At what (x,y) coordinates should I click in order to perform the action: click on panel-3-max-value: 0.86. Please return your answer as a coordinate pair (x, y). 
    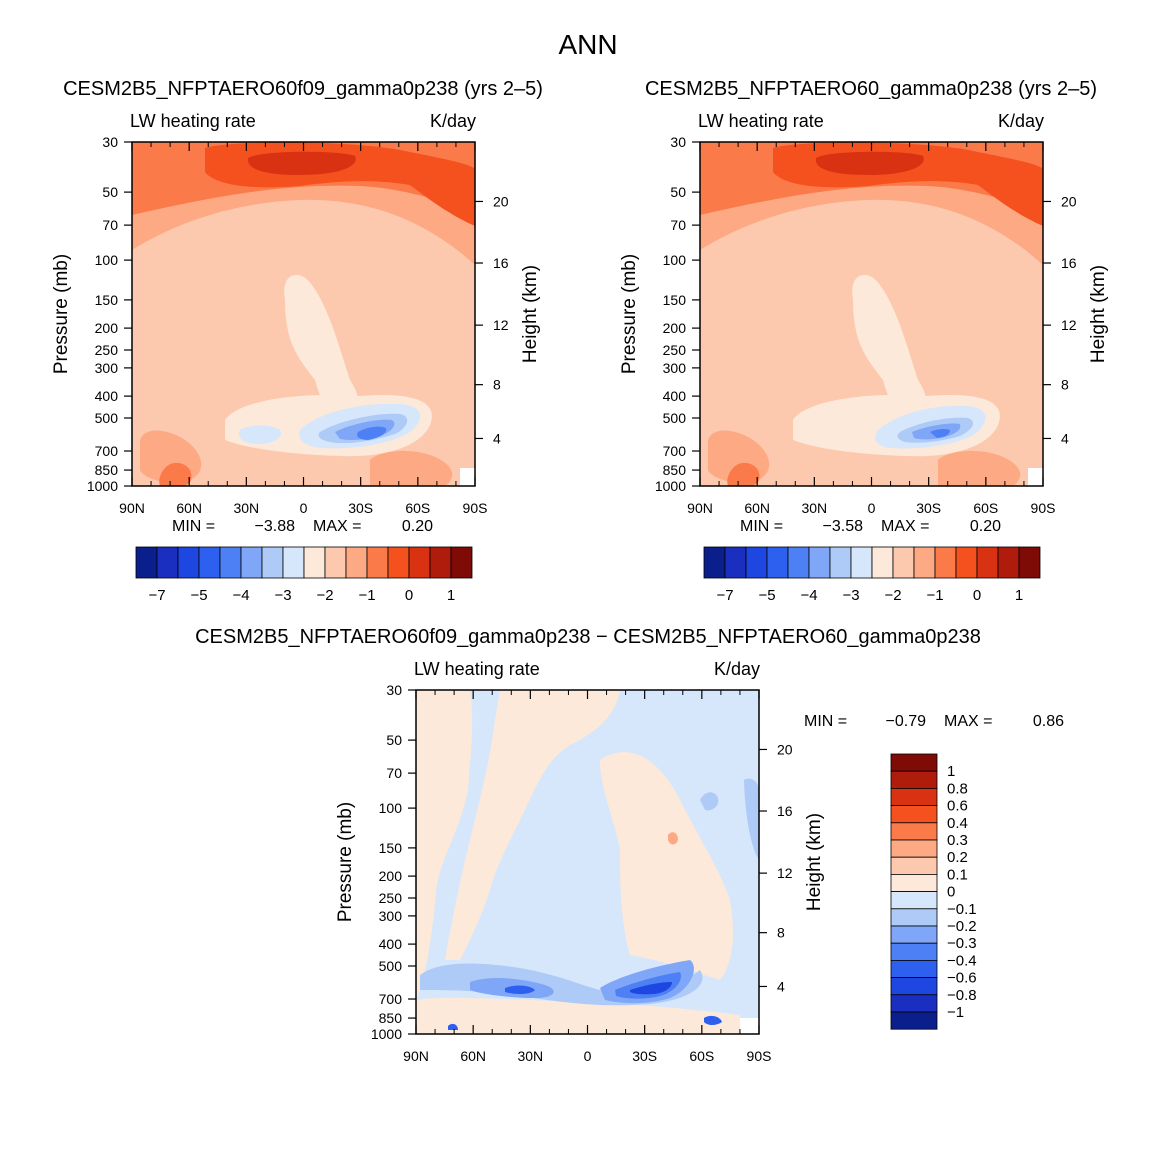
    Looking at the image, I should click on (1048, 721).